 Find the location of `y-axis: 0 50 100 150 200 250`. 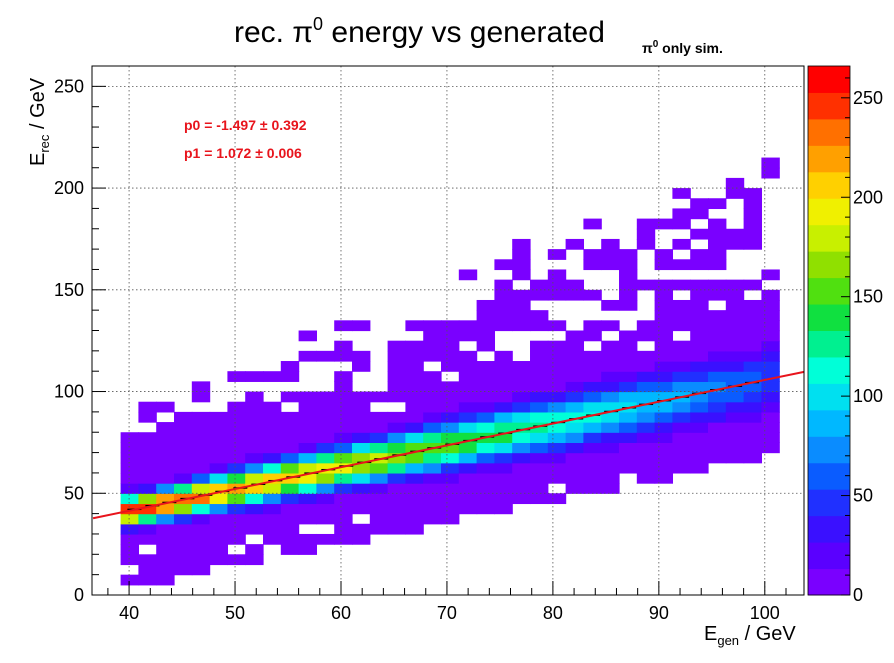

y-axis: 0 50 100 150 200 250 is located at coordinates (80, 335).